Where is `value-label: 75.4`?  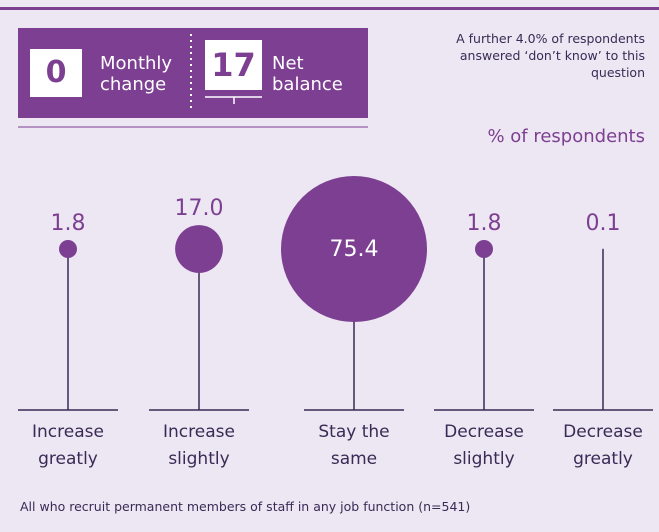
value-label: 75.4 is located at coordinates (354, 249).